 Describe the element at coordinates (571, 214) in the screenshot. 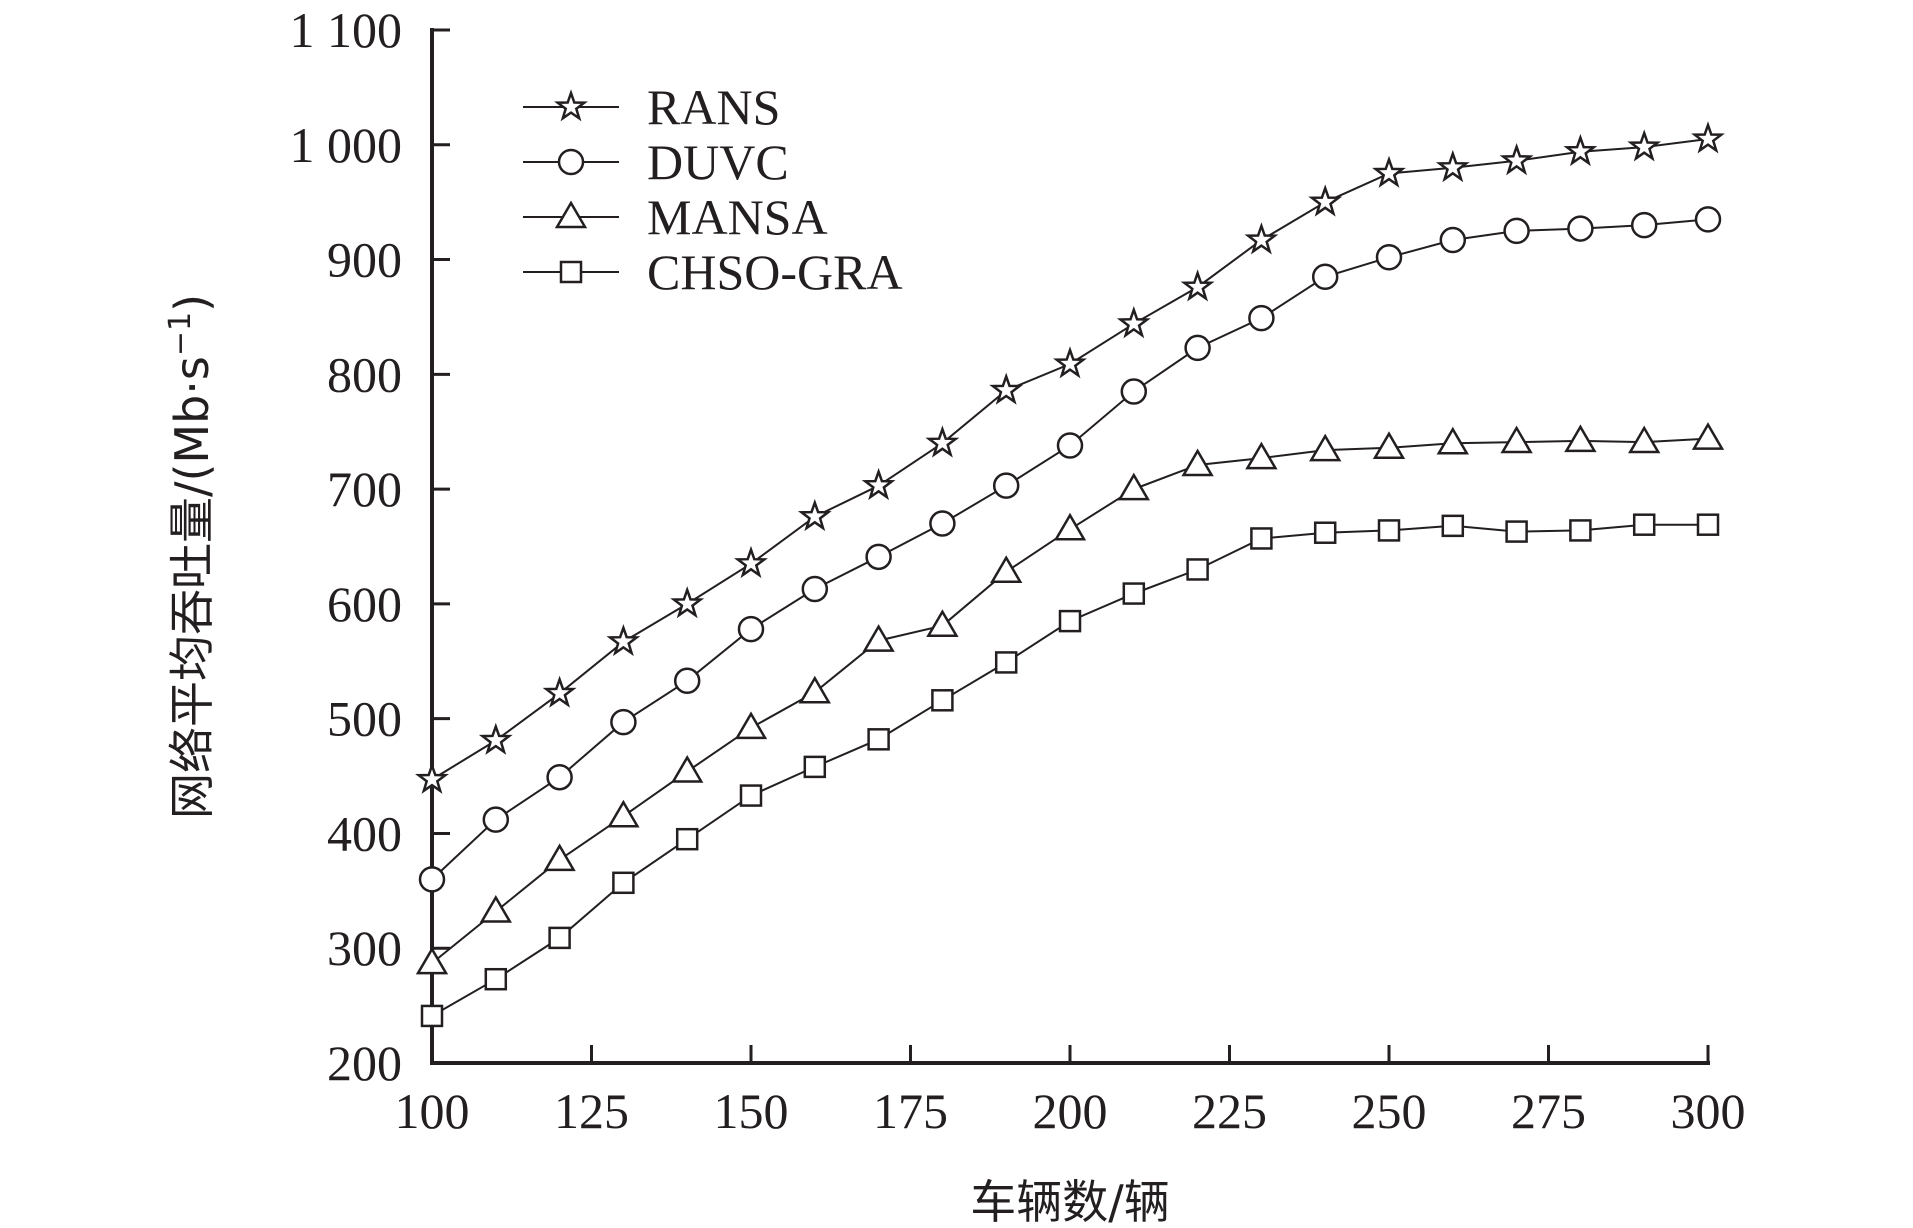

I see `legend-marker-mansa` at that location.